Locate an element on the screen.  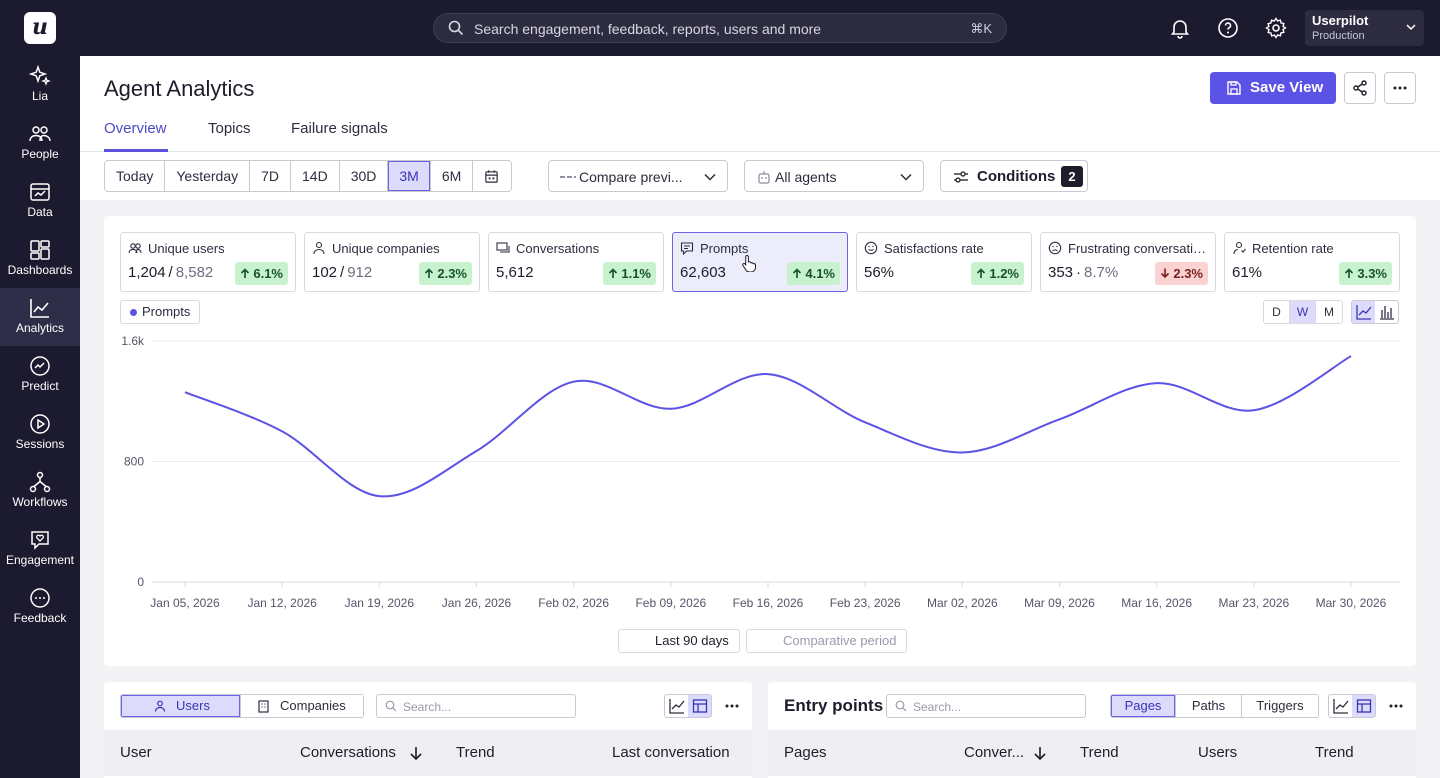
metric-value: 102/912 is located at coordinates (342, 272).